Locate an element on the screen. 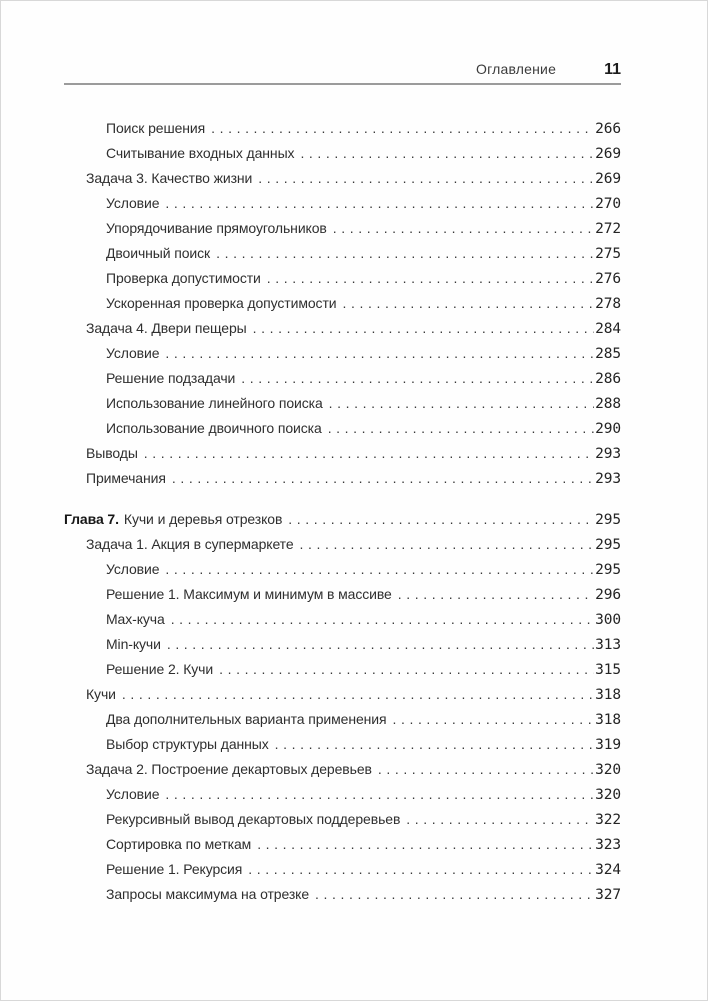 This screenshot has width=708, height=1001. entry-label: Выводы is located at coordinates (112, 453).